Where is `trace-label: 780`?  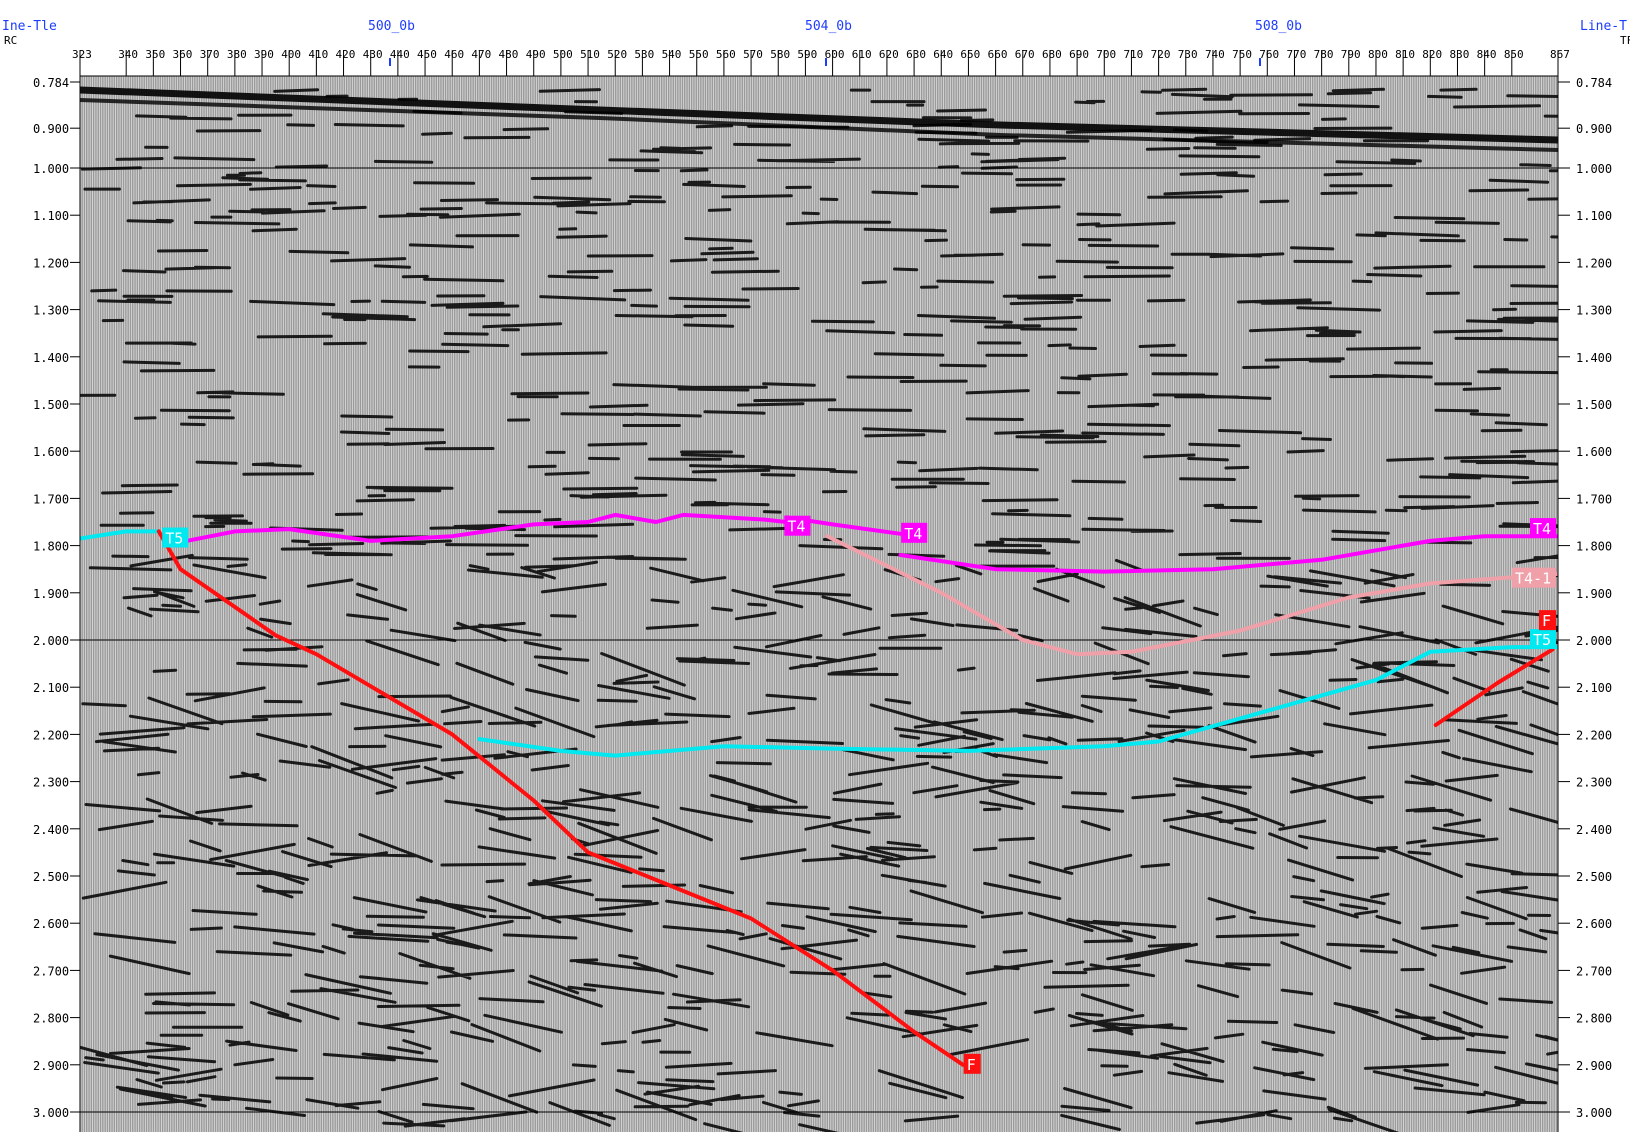
trace-label: 780 is located at coordinates (1324, 54).